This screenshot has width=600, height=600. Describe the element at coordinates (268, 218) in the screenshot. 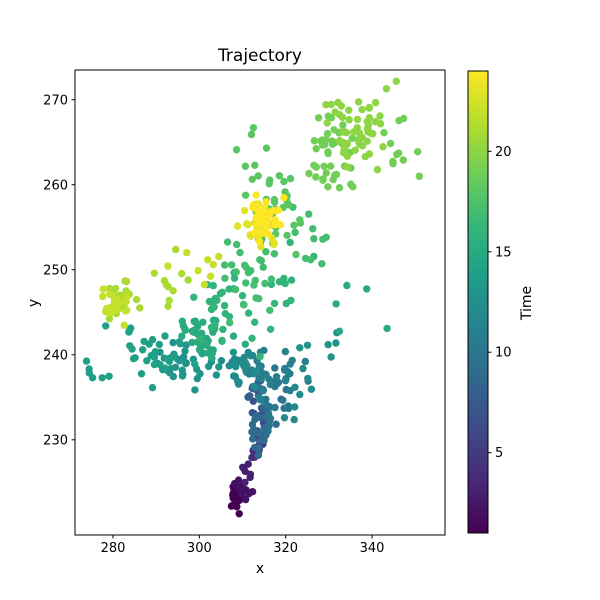

I see `cluster-t24` at that location.